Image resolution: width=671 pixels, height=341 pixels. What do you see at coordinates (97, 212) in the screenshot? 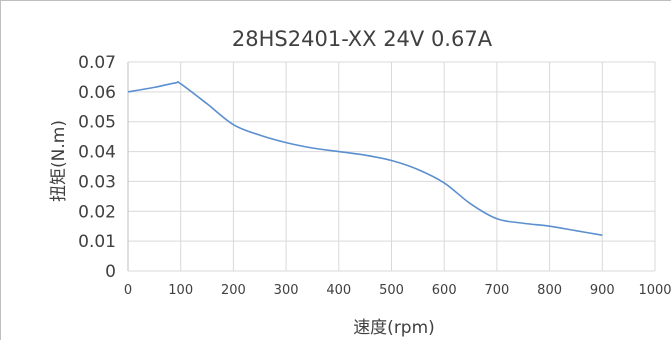
I see `y-tick-label: 0.02` at bounding box center [97, 212].